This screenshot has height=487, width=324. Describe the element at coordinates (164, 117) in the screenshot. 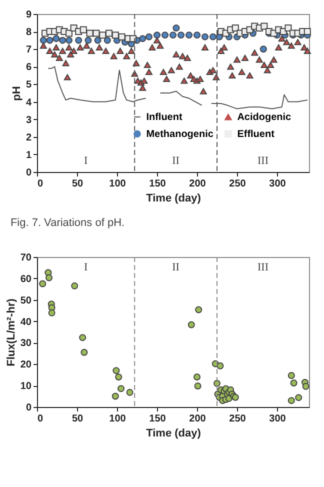

I see `legend-label: Influent` at that location.